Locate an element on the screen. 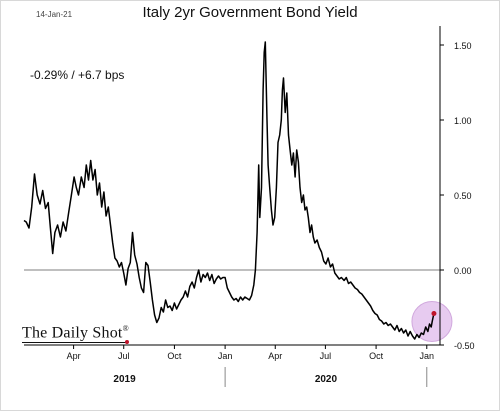 Image resolution: width=500 pixels, height=411 pixels. y-tick-label: 1.00 is located at coordinates (463, 121).